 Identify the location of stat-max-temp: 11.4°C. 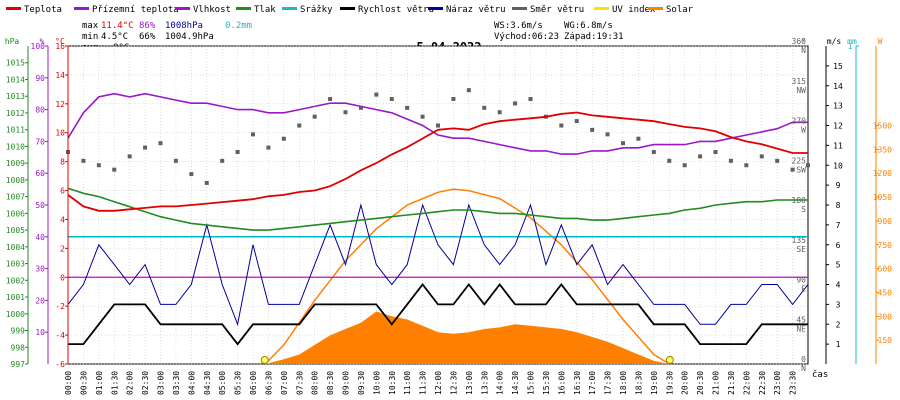
(117, 26).